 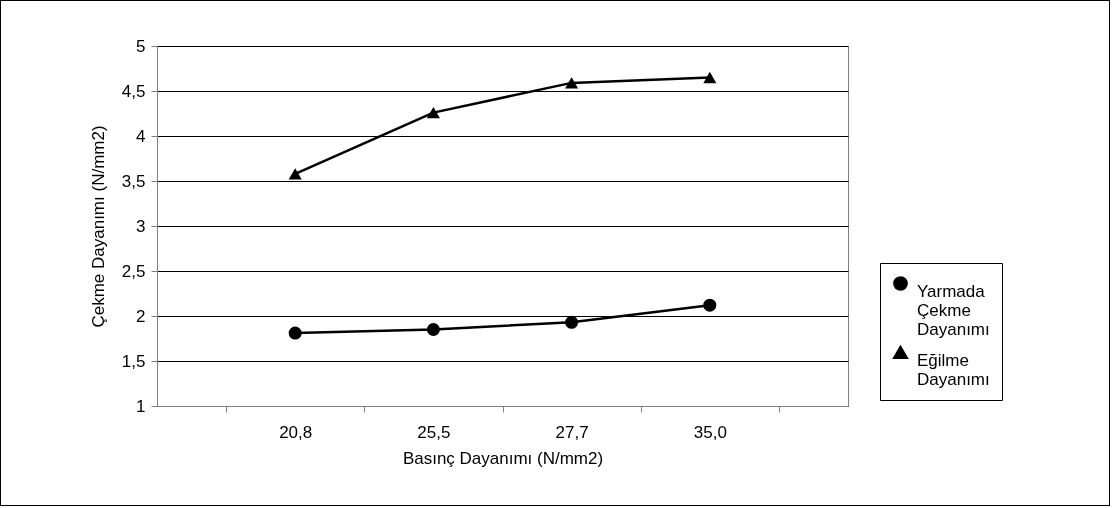 I want to click on y-axis-title: Çekme Dayanımı (N/mm2), so click(x=98, y=226).